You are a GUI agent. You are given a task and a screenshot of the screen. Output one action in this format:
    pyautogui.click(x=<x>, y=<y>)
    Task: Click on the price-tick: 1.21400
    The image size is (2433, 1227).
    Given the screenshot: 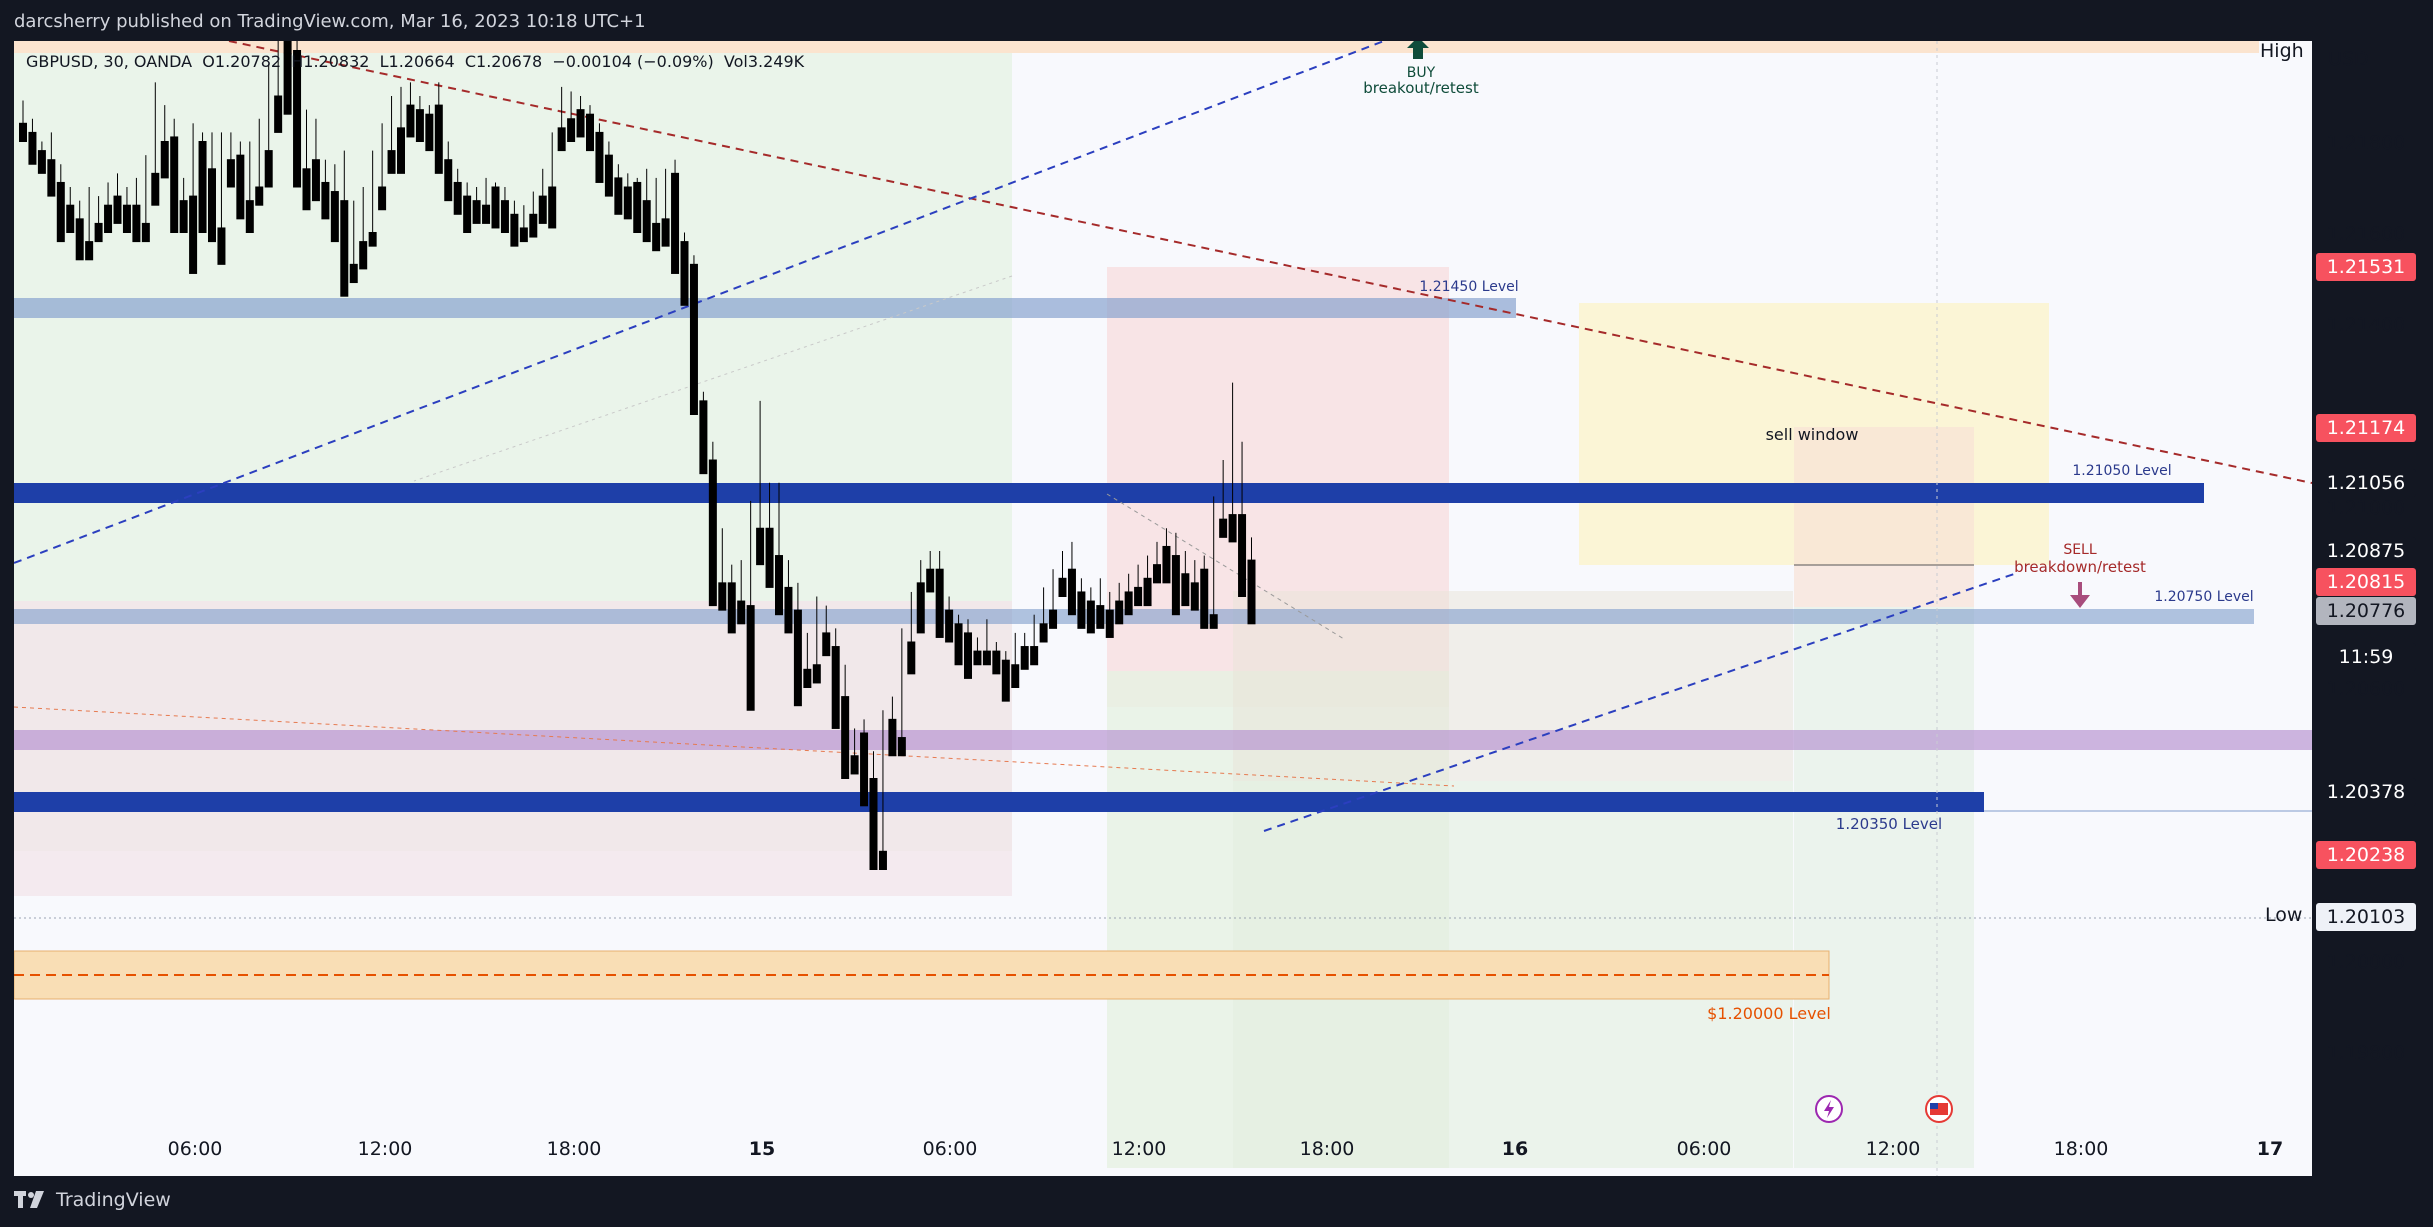 What is the action you would take?
    pyautogui.click(x=2366, y=325)
    